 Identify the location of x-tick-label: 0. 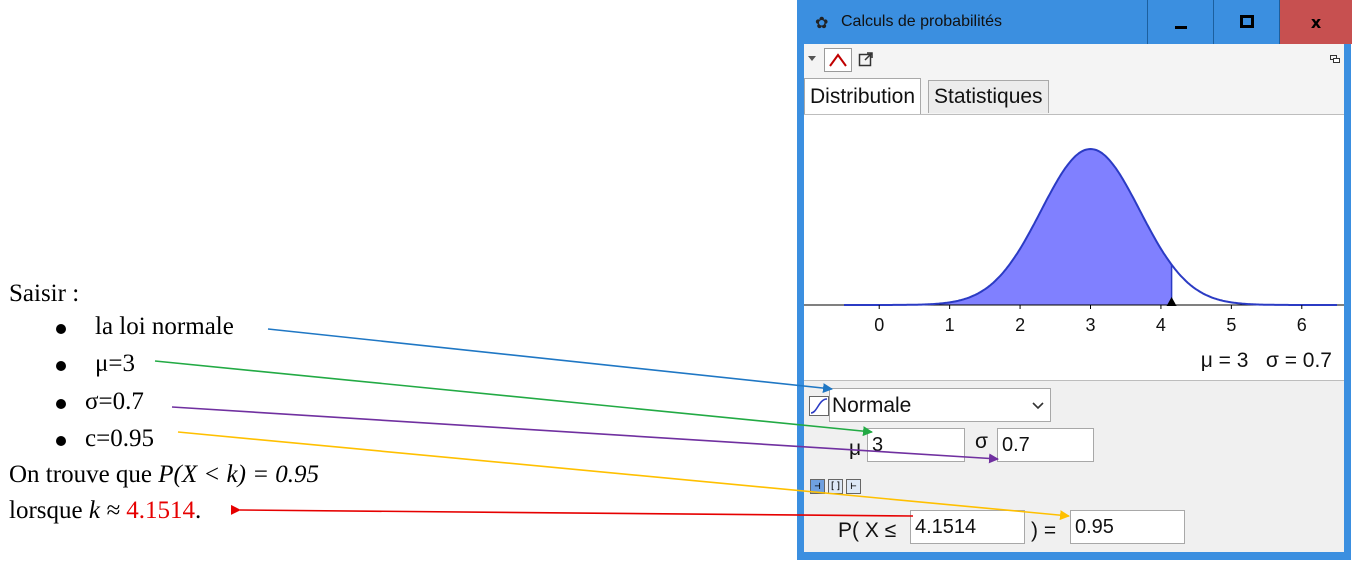
(879, 325).